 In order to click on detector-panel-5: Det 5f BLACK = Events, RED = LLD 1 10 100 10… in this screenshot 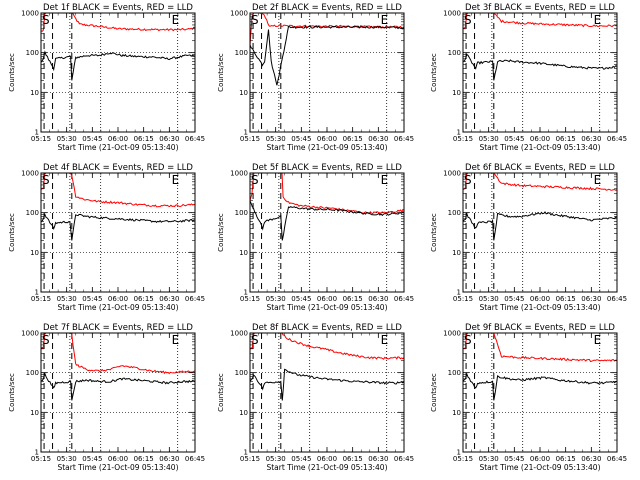, I will do `click(315, 237)`.